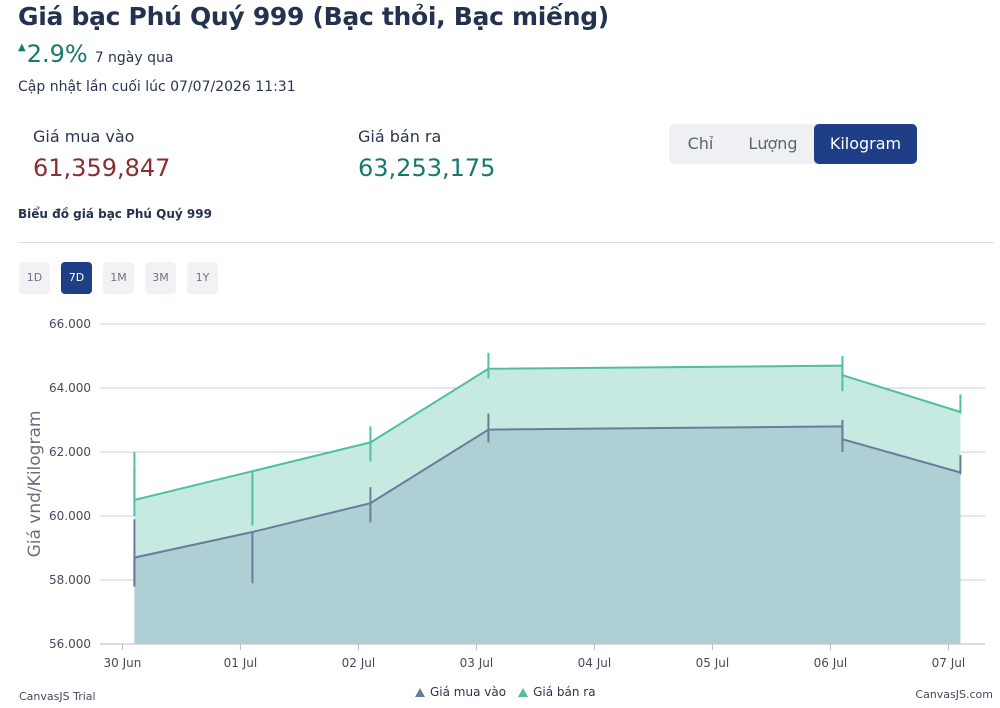  What do you see at coordinates (122, 663) in the screenshot?
I see `x-tick-label: 30 Jun` at bounding box center [122, 663].